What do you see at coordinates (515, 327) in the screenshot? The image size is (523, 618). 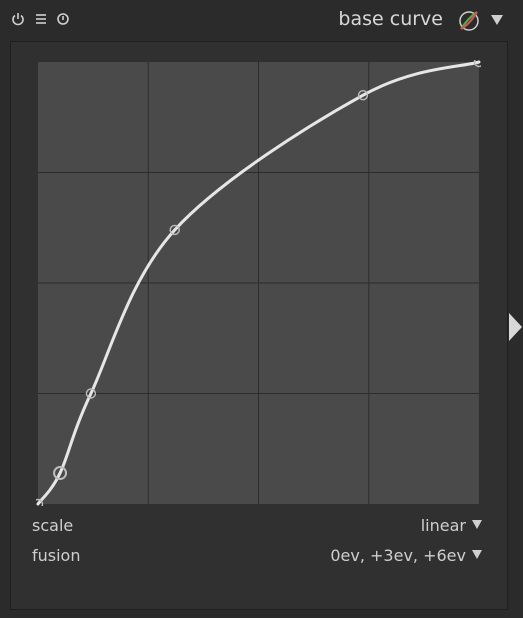 I see `expand-right-icon` at bounding box center [515, 327].